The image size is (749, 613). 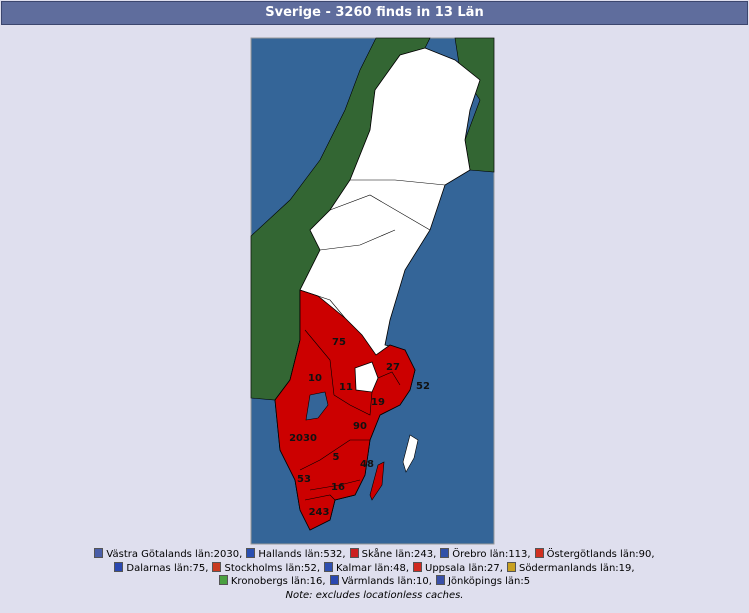 I want to click on county-label: 52, so click(x=423, y=386).